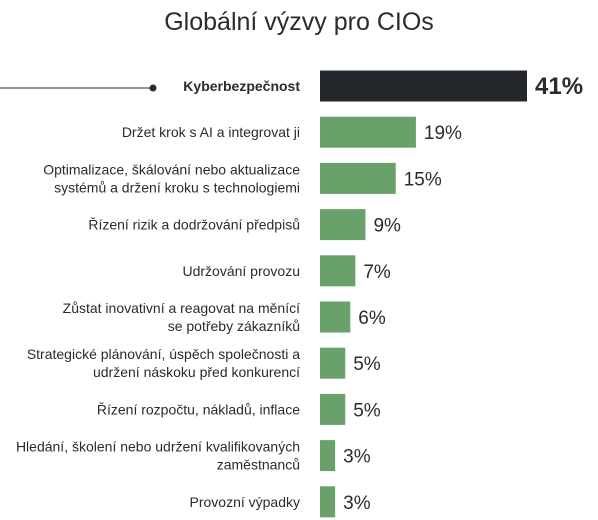  What do you see at coordinates (443, 133) in the screenshot?
I see `value-label: 19%` at bounding box center [443, 133].